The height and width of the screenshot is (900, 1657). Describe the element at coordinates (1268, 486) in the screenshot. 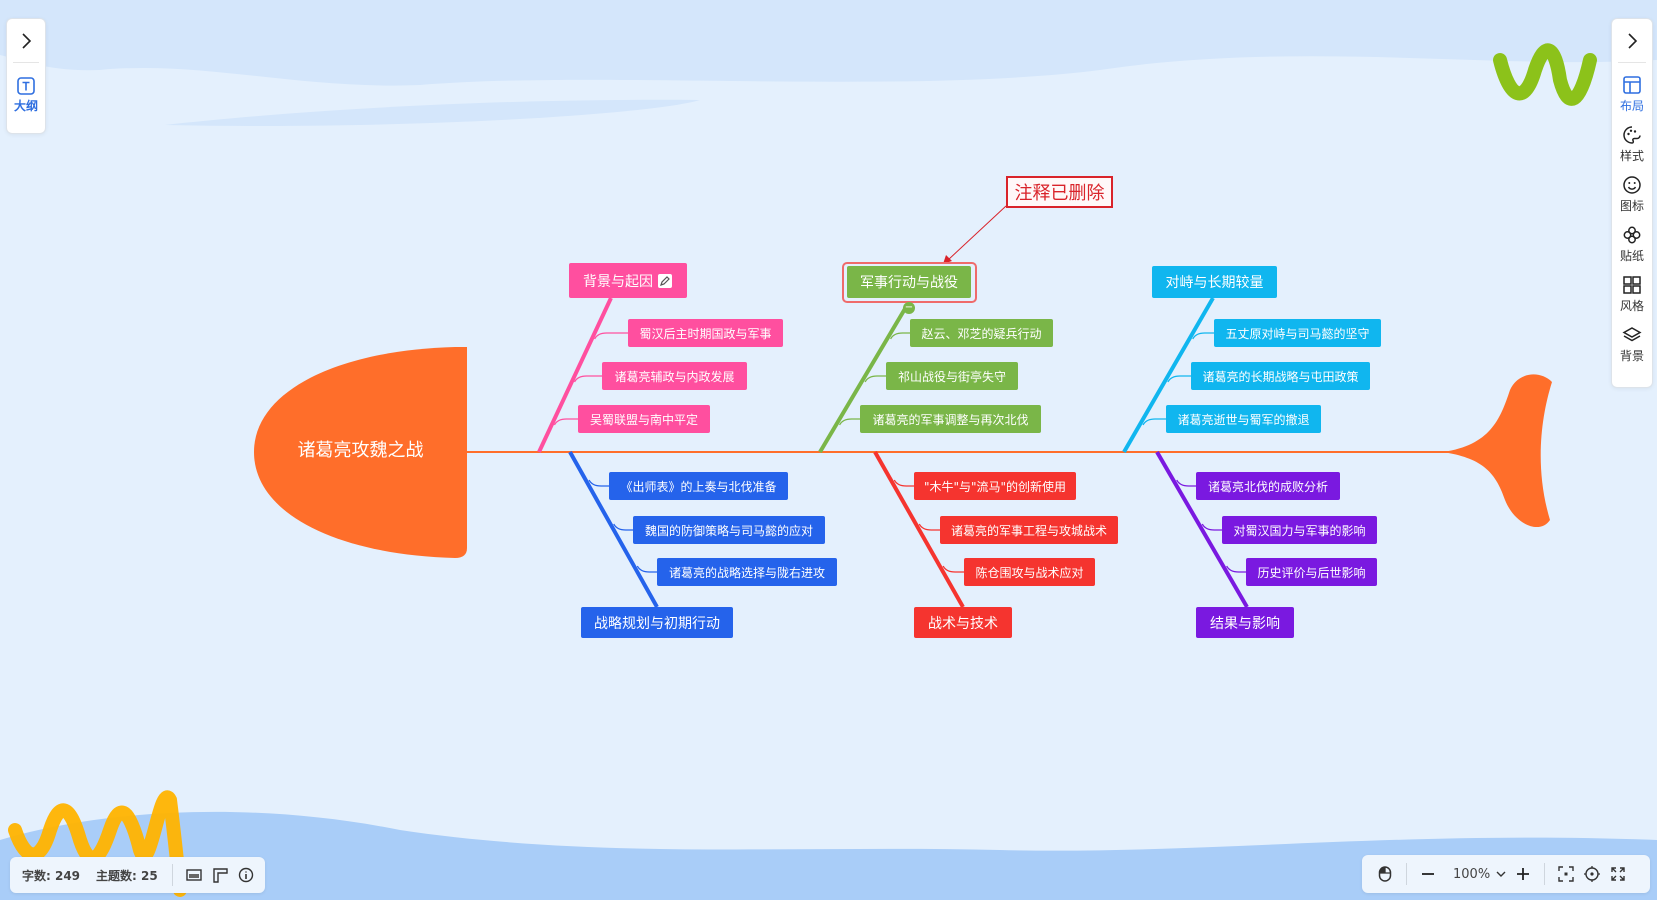

I see `subtopic: 诸葛亮北伐的成败分析` at that location.